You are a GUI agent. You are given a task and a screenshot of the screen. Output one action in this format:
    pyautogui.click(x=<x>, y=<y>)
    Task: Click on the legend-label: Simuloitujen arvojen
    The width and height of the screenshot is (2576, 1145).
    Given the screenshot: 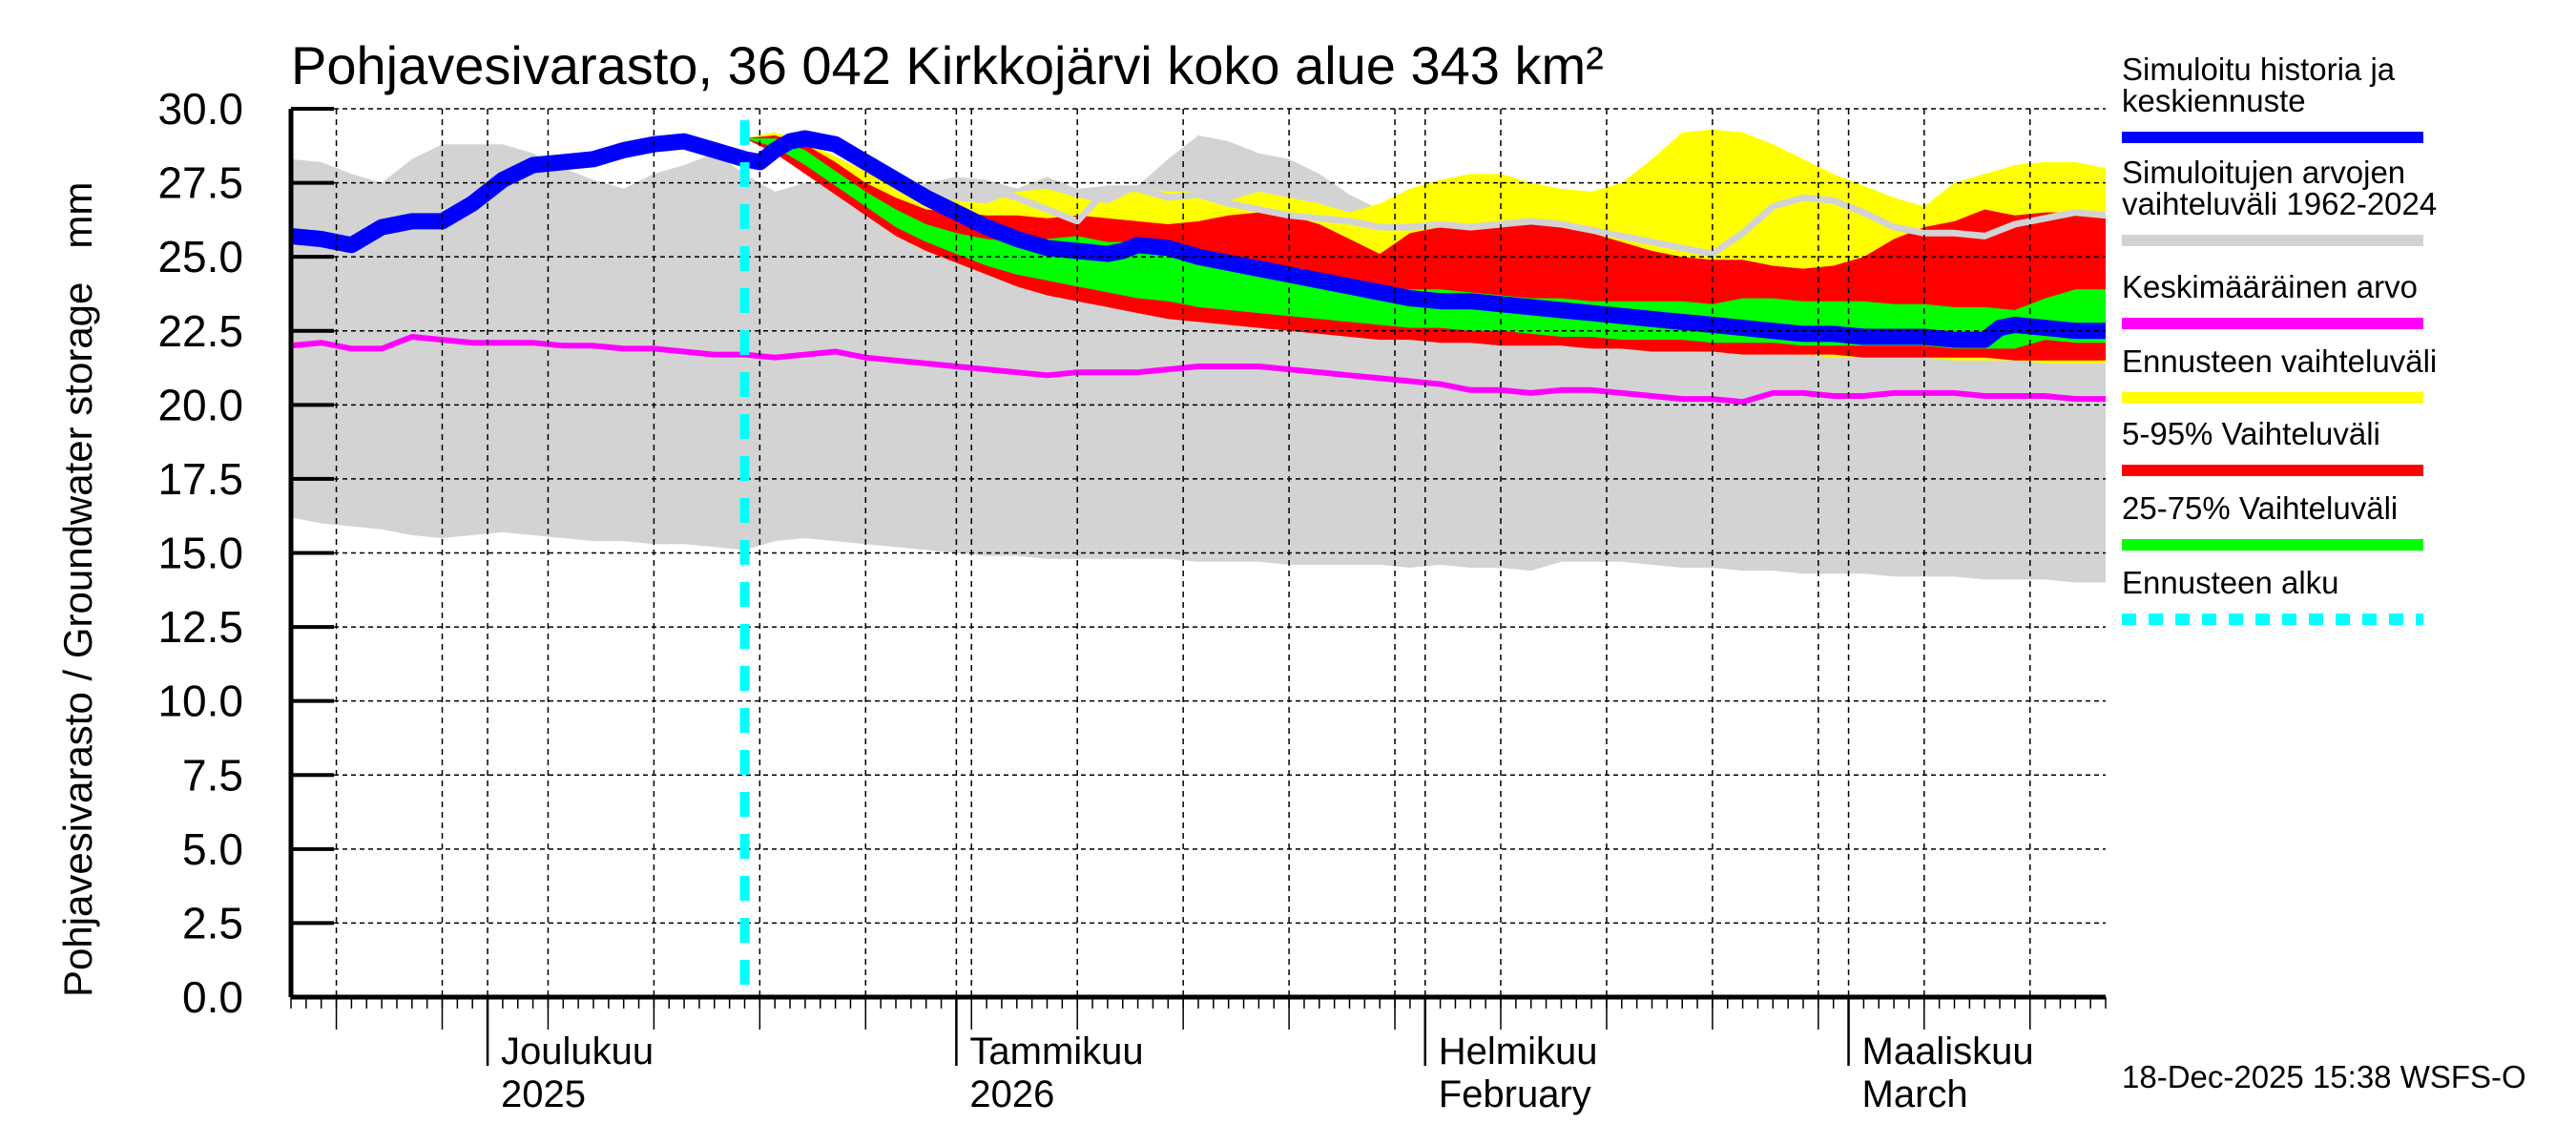 What is the action you would take?
    pyautogui.click(x=2263, y=172)
    